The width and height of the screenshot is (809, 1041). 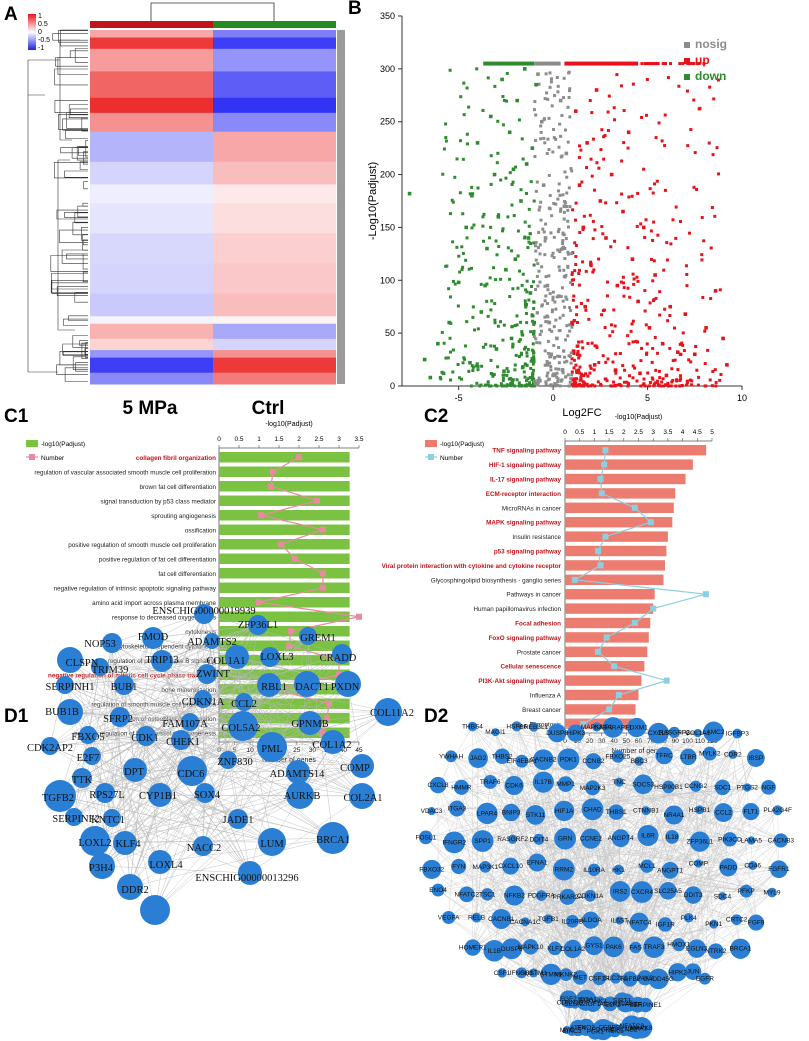 I want to click on x-axis-title: Number of genes, so click(x=639, y=751).